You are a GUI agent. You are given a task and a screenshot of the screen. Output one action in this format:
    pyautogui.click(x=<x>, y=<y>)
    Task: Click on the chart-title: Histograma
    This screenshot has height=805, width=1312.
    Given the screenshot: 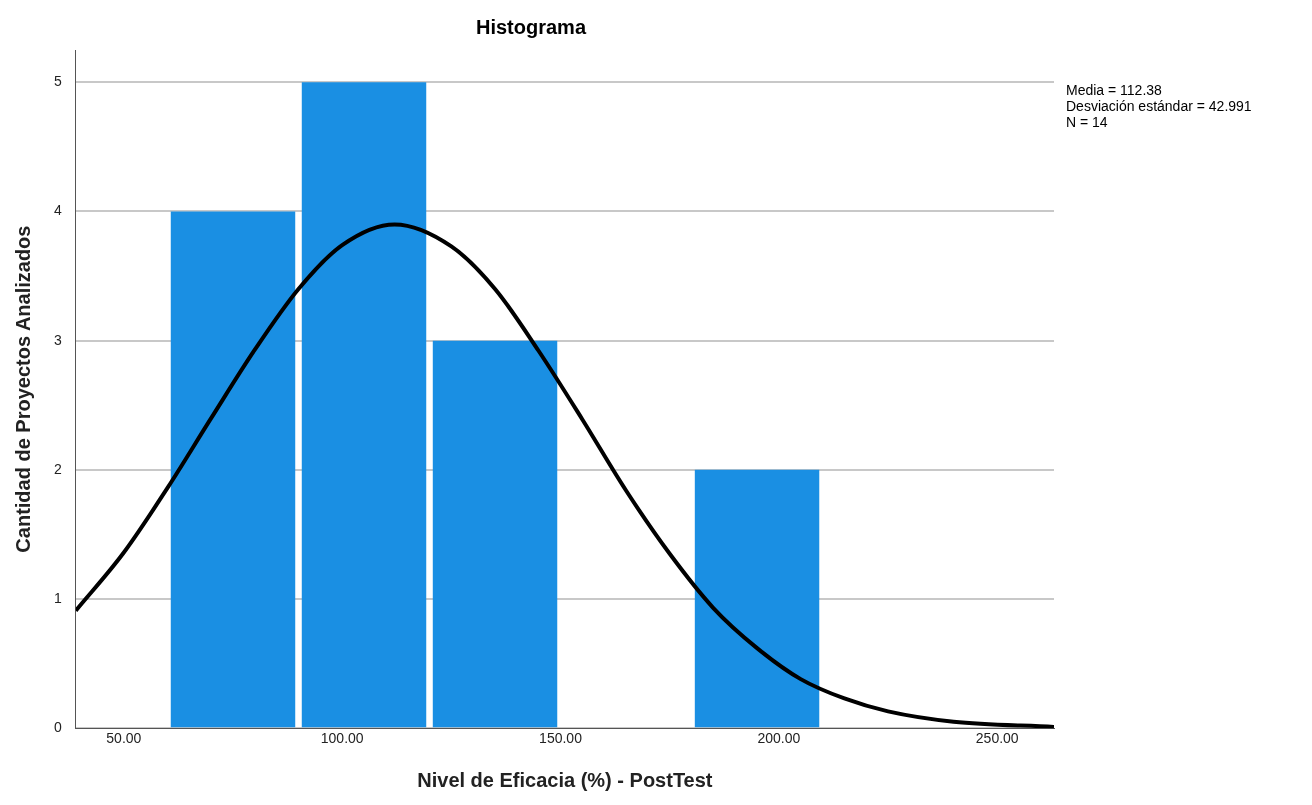 What is the action you would take?
    pyautogui.click(x=531, y=26)
    